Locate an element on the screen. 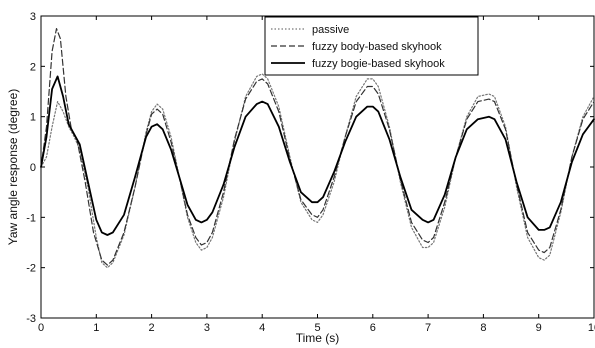 The height and width of the screenshot is (348, 595). x-tick-label: 6 is located at coordinates (373, 328).